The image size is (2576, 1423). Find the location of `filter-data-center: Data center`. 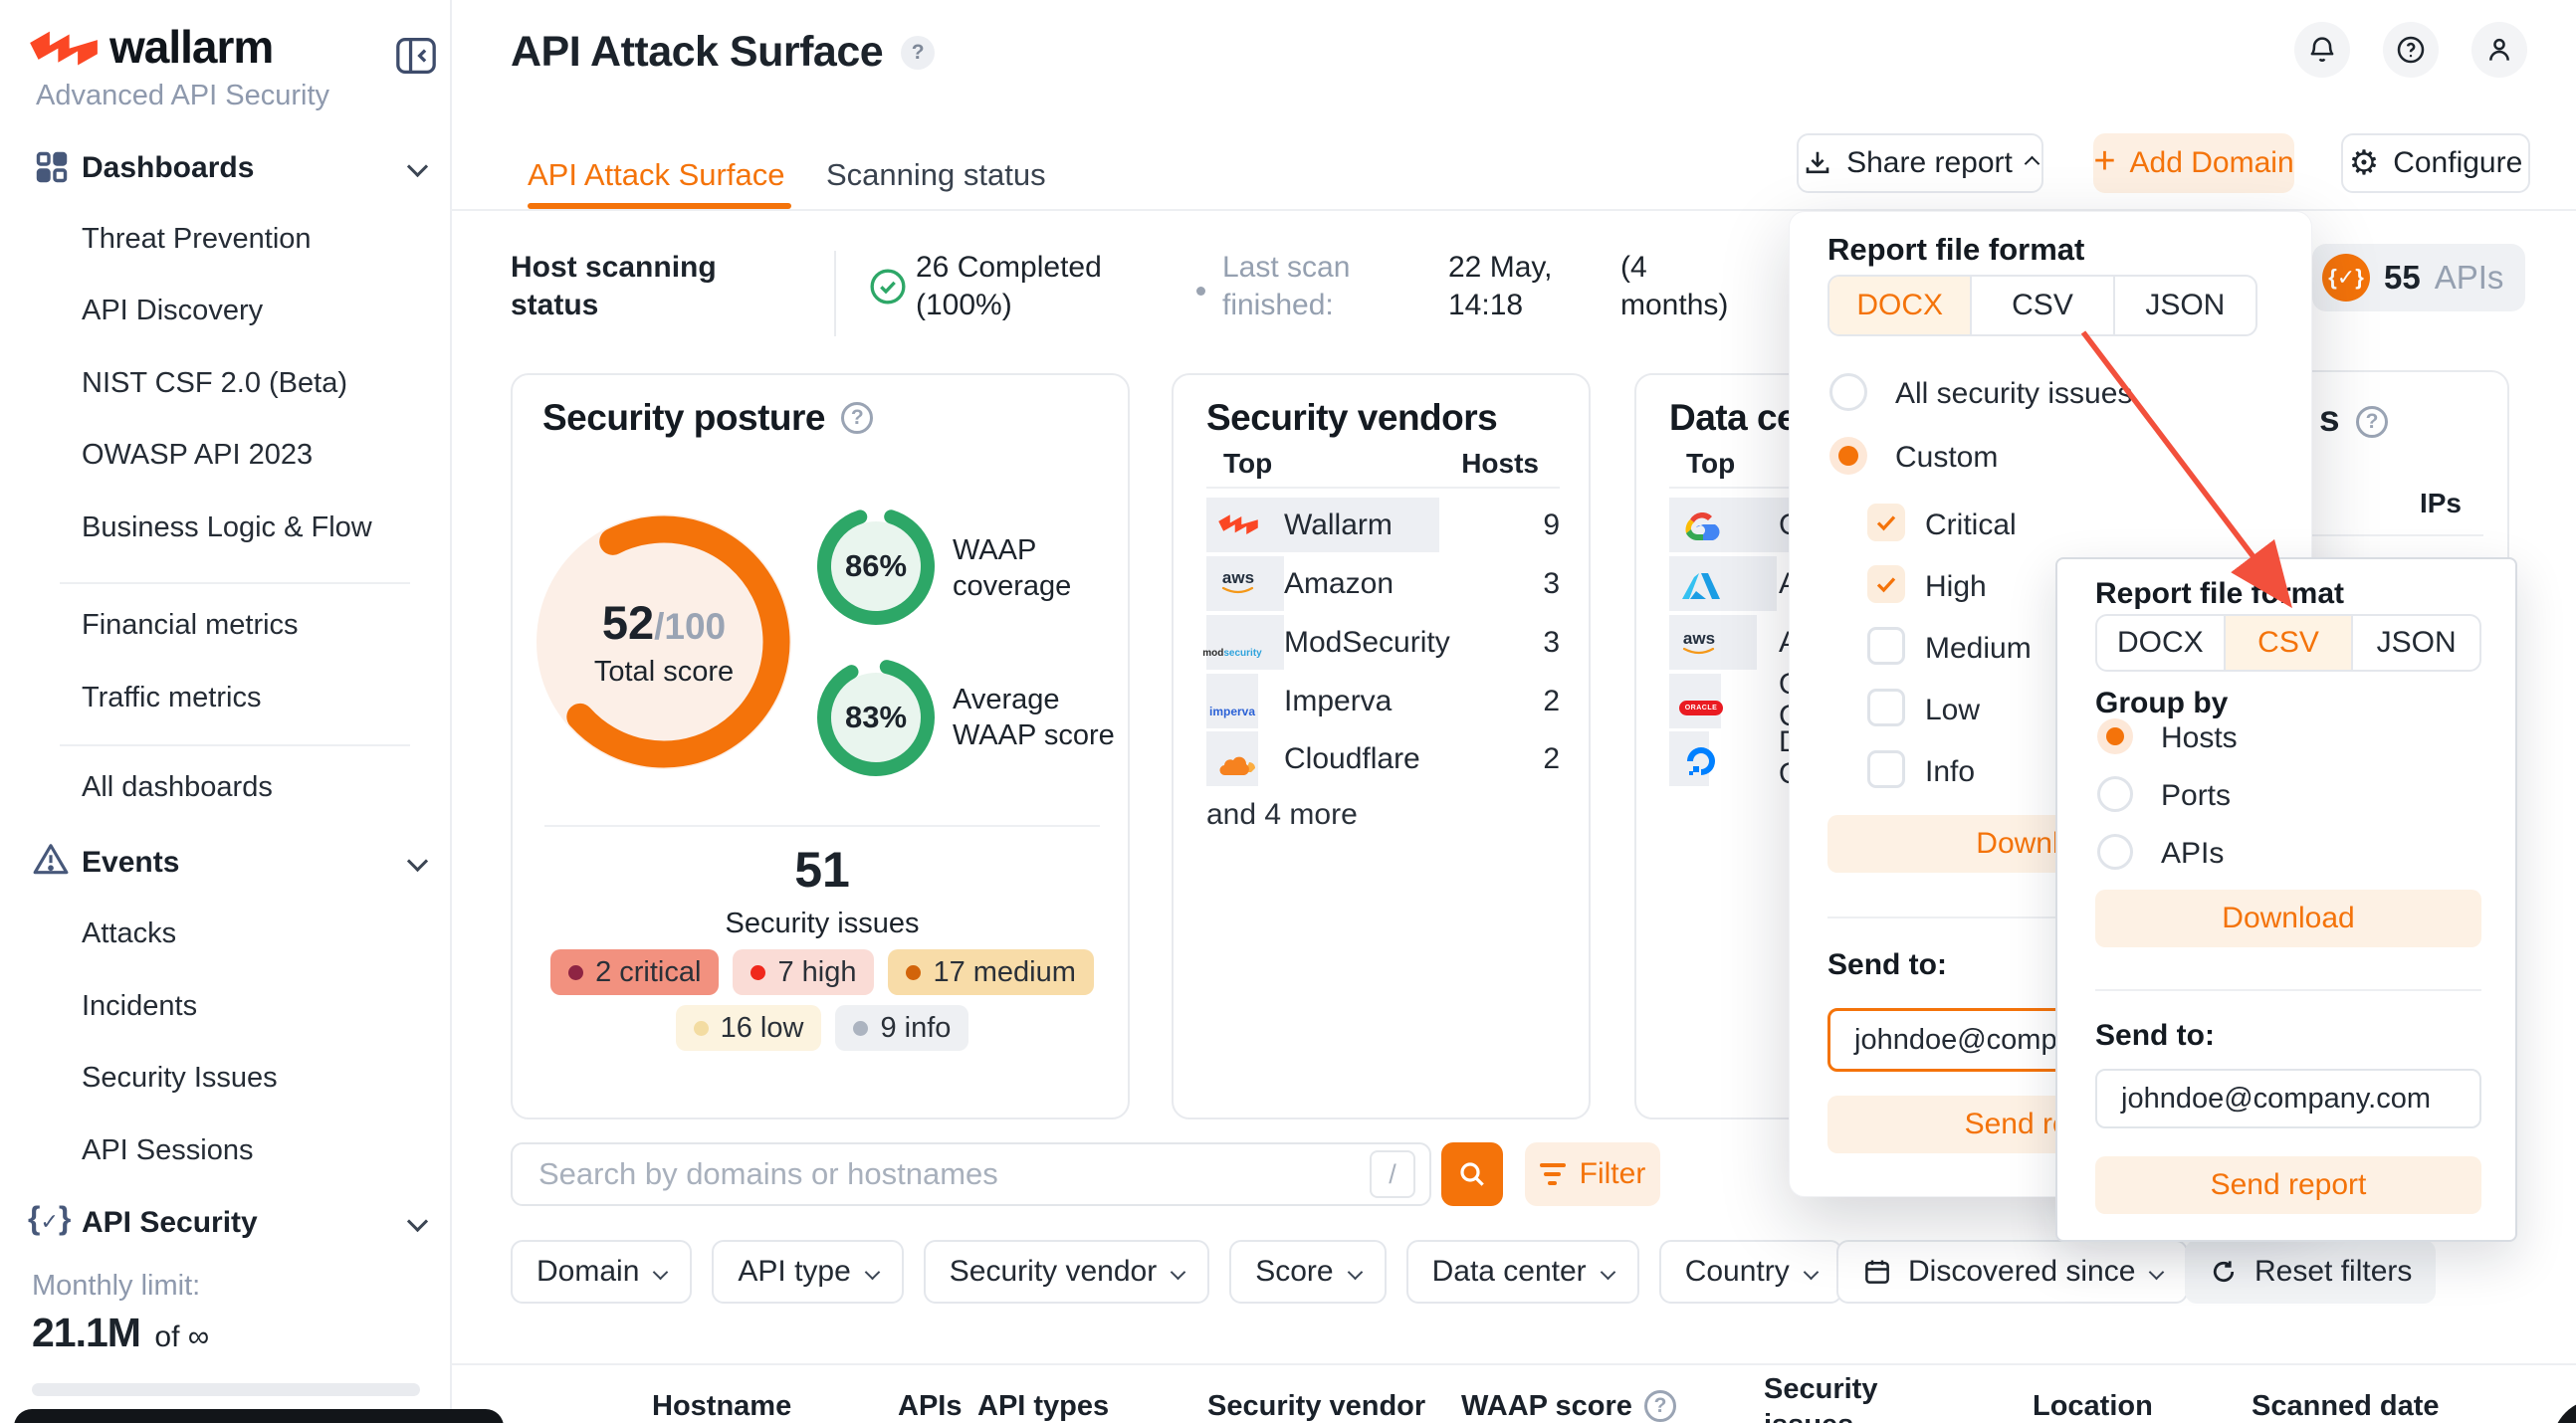

filter-data-center: Data center is located at coordinates (1522, 1272).